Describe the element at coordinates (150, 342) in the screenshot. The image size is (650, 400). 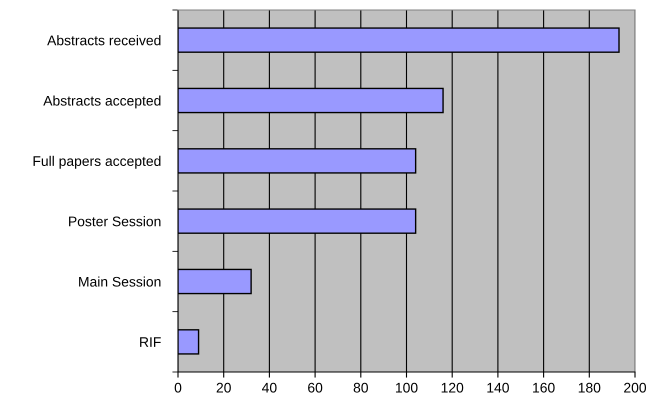
I see `y-tick-label: RIF` at that location.